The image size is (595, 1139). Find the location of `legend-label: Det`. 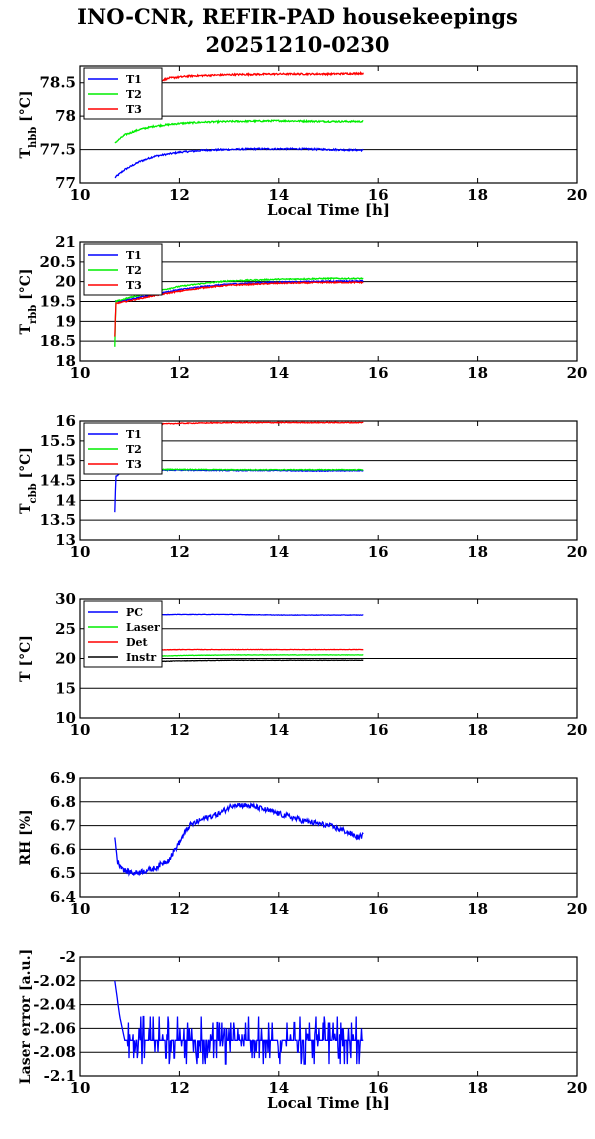

legend-label: Det is located at coordinates (137, 642).